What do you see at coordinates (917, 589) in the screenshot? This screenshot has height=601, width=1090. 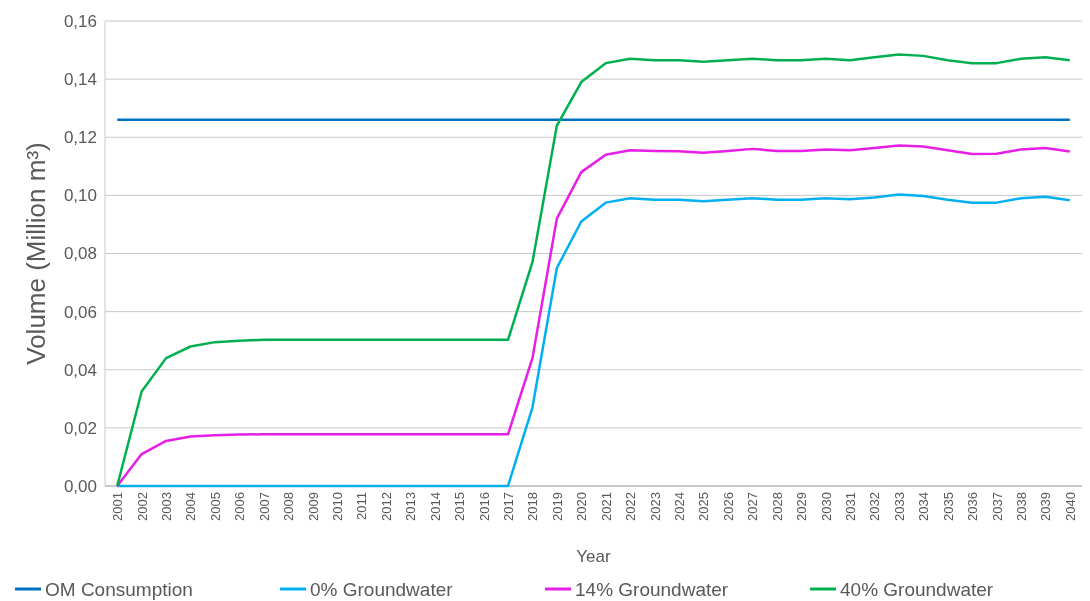 I see `legend-label: 40% Groundwater` at bounding box center [917, 589].